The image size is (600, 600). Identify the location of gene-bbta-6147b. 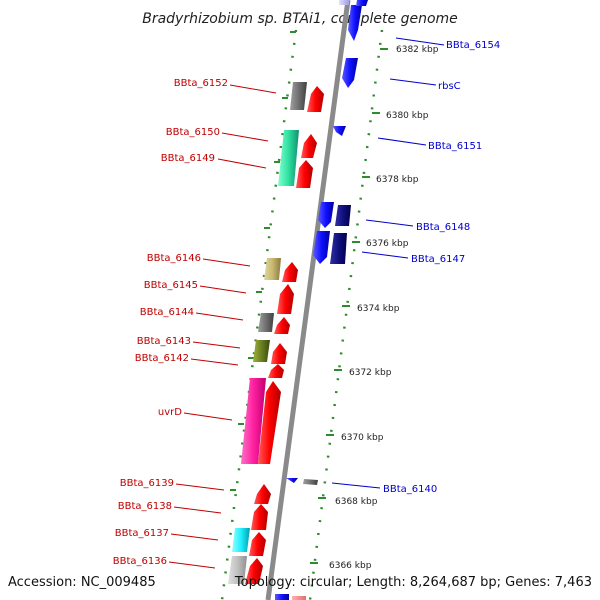
(338, 248).